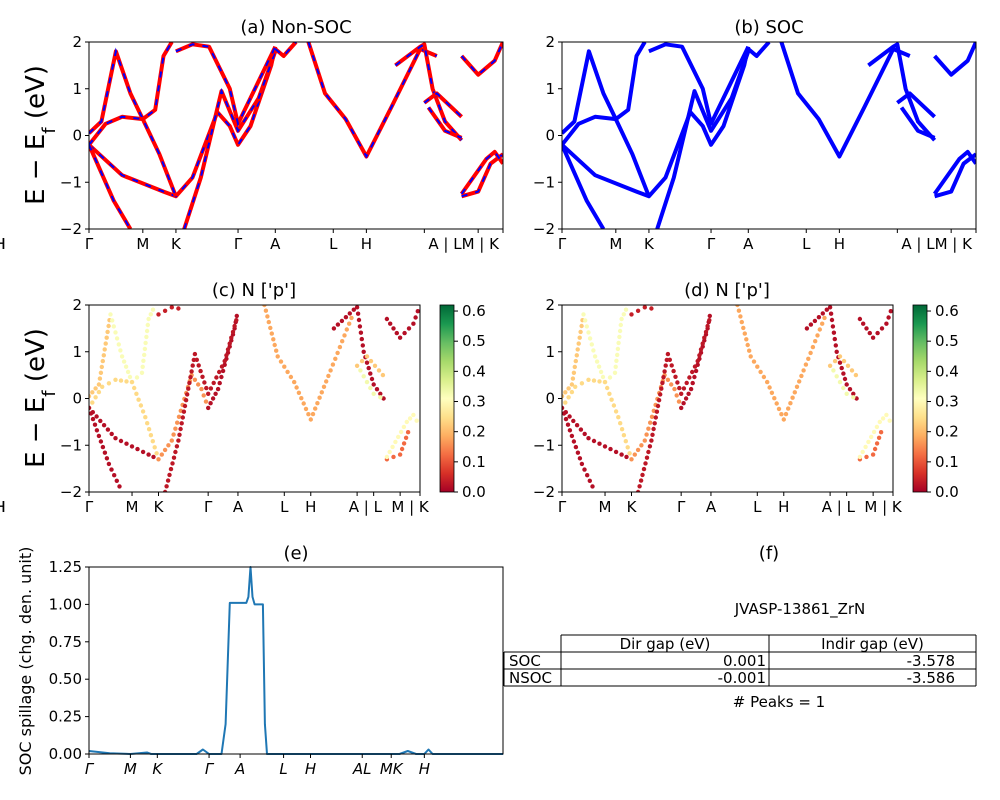 The height and width of the screenshot is (800, 1000). Describe the element at coordinates (902, 92) in the screenshot. I see `band-line-soc` at that location.